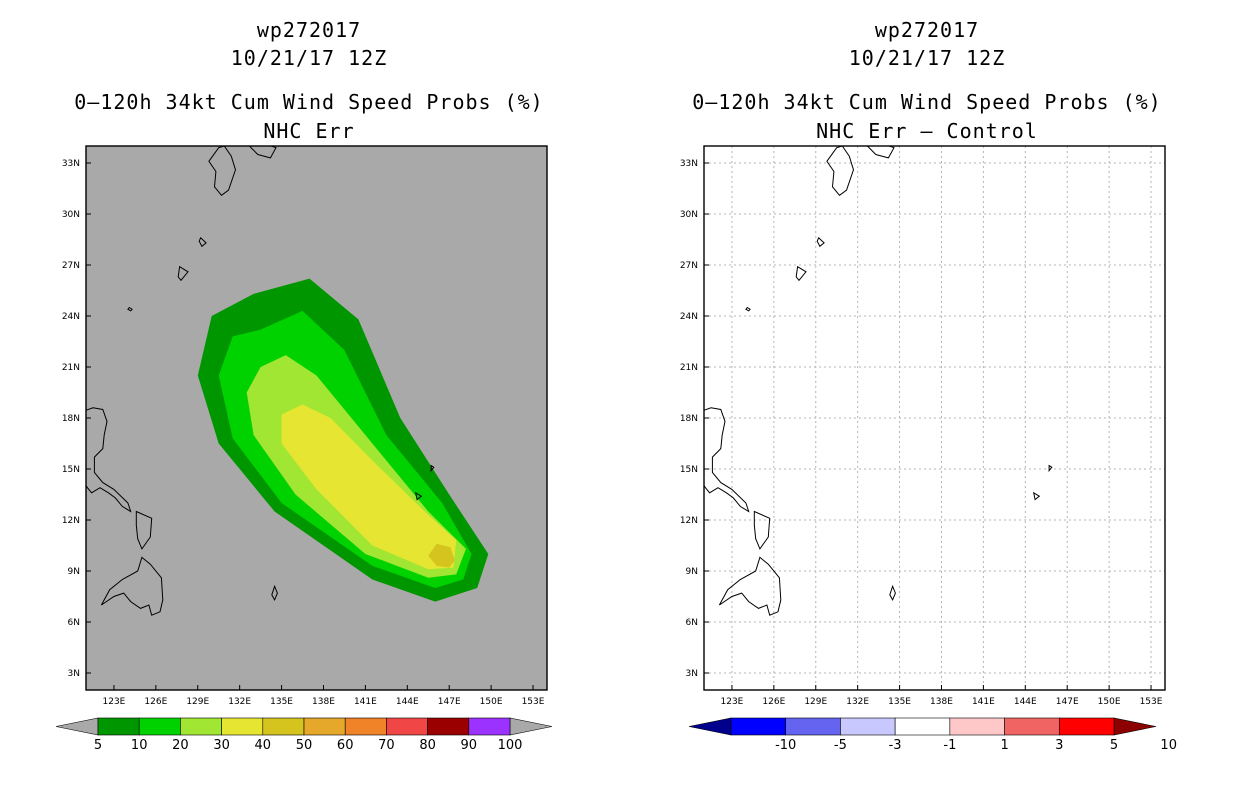  What do you see at coordinates (533, 702) in the screenshot?
I see `x-tick-label: 153E` at bounding box center [533, 702].